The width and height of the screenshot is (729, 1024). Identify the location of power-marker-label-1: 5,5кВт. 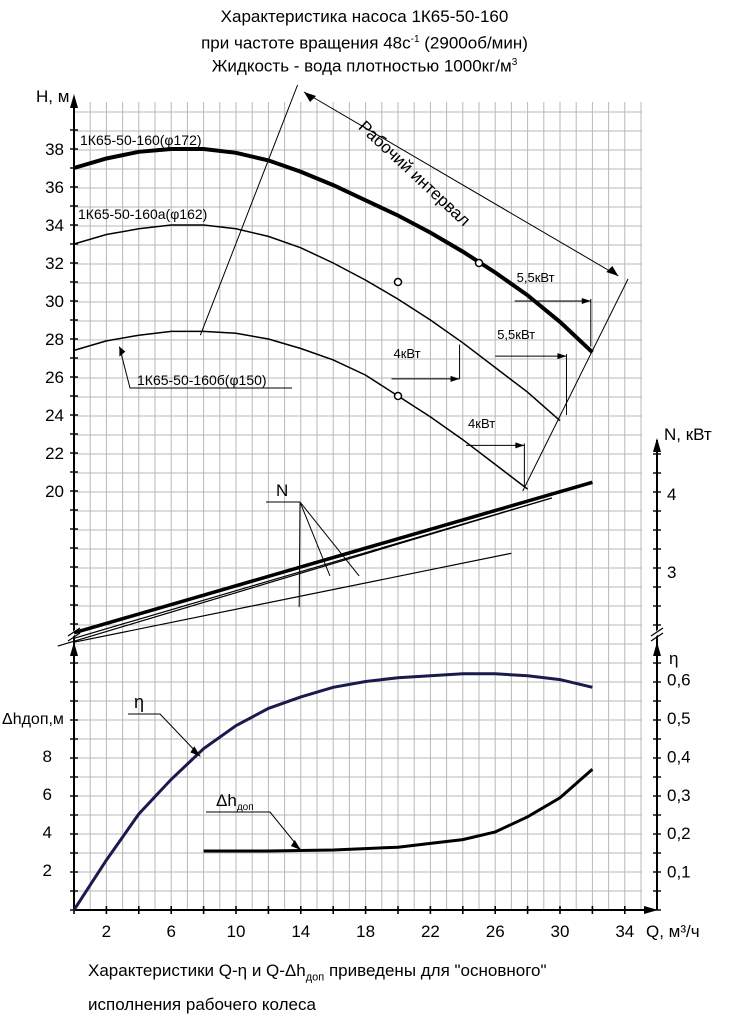
(536, 277).